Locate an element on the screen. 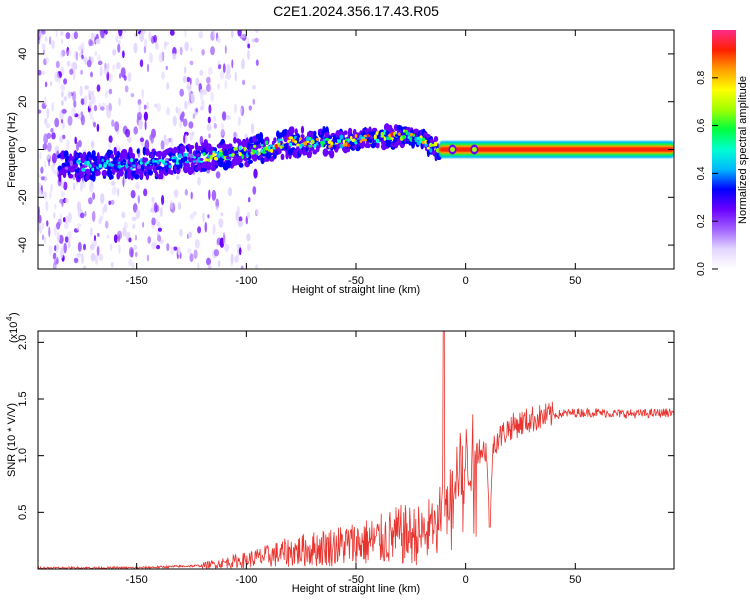 This screenshot has width=750, height=600. colorbar-ticks: 0.0 0.2 0.4 0.6 0.8 is located at coordinates (707, 173).